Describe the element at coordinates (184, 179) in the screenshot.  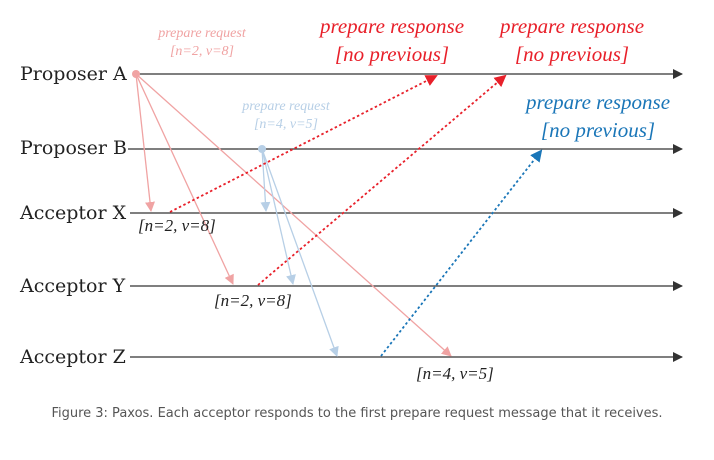
I see `request-a-to-y-arrow` at that location.